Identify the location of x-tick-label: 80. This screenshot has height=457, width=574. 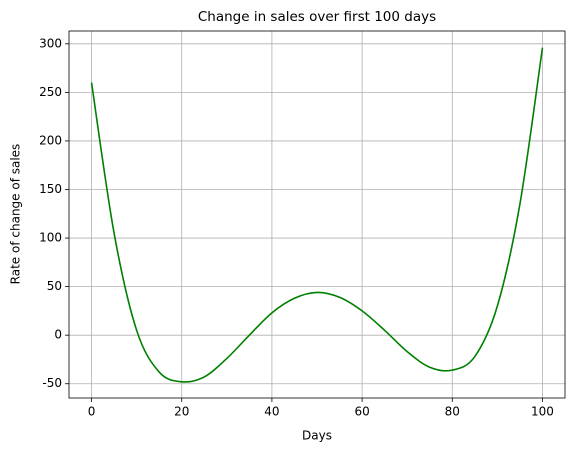
(452, 412).